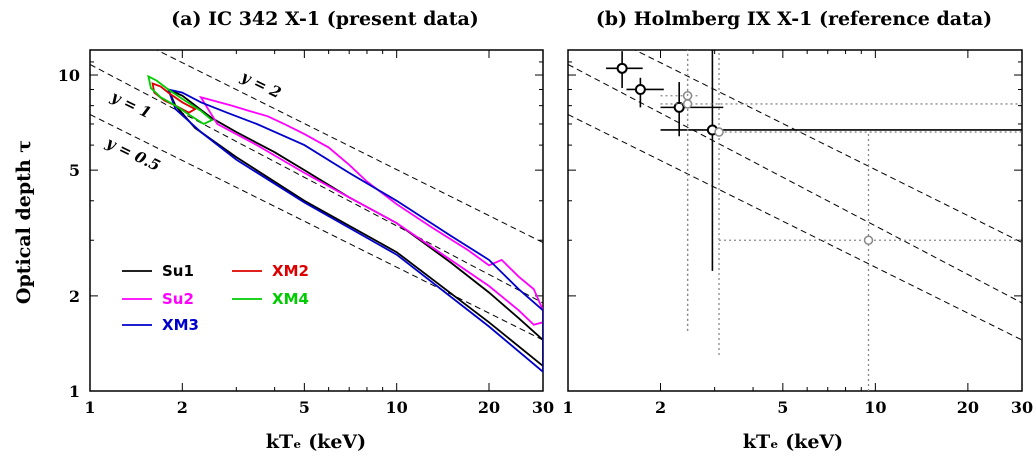 This screenshot has height=457, width=1036. What do you see at coordinates (180, 325) in the screenshot?
I see `legend-entry-xm3: XM3` at bounding box center [180, 325].